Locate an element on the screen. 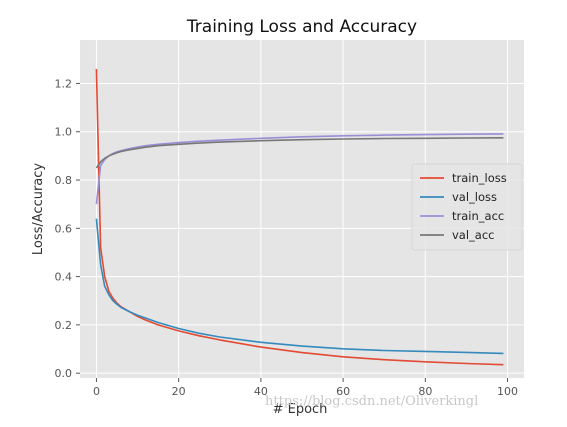 The height and width of the screenshot is (427, 567). legend: train_loss val_loss train_acc val_acc is located at coordinates (467, 207).